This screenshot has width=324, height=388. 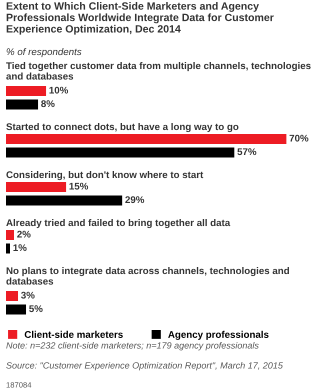 What do you see at coordinates (158, 71) in the screenshot?
I see `y-tick-label: Tied together customer data from multiple channels, technologies and databases` at bounding box center [158, 71].